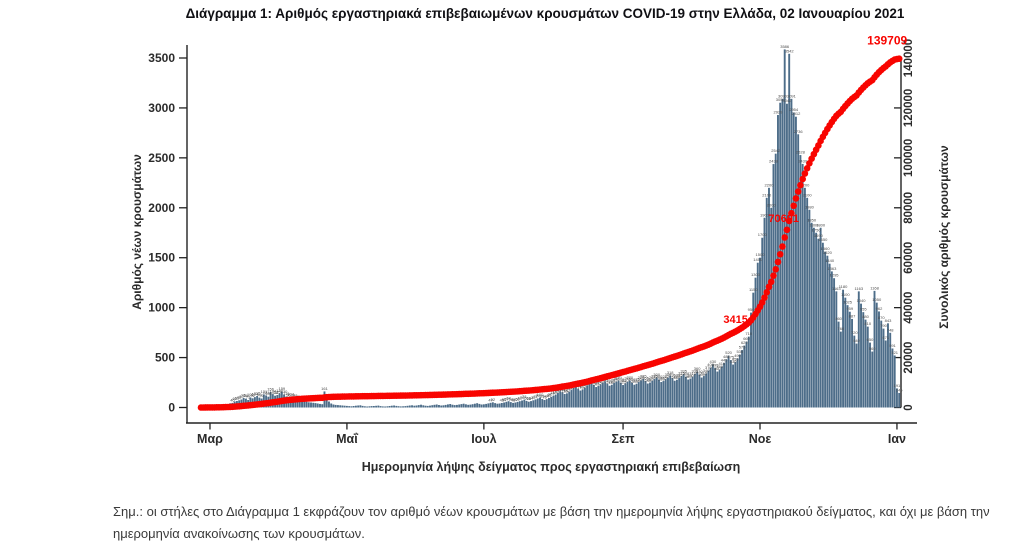 This screenshot has width=1035, height=543. I want to click on svg-text: 268, so click(652, 377).